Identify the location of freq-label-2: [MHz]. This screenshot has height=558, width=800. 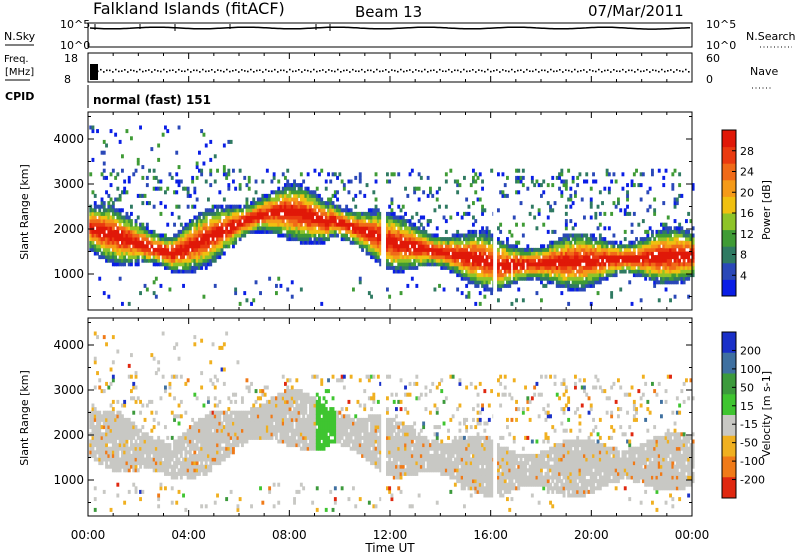
(19, 72).